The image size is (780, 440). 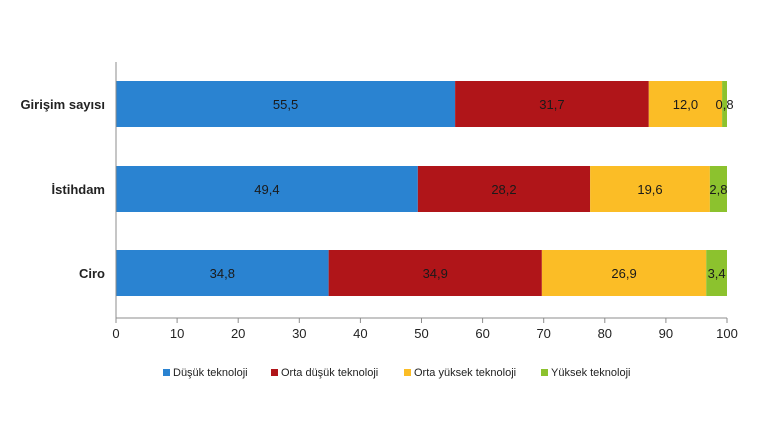 I want to click on x-tick-label: 10, so click(x=177, y=333).